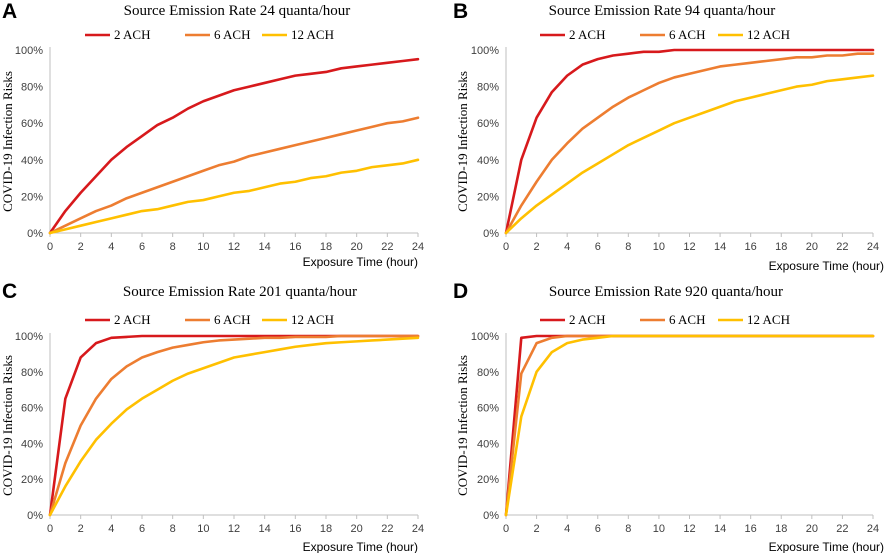 This screenshot has width=886, height=553. Describe the element at coordinates (240, 292) in the screenshot. I see `chart-title: Source Emission Rate 201 quanta/hour` at that location.